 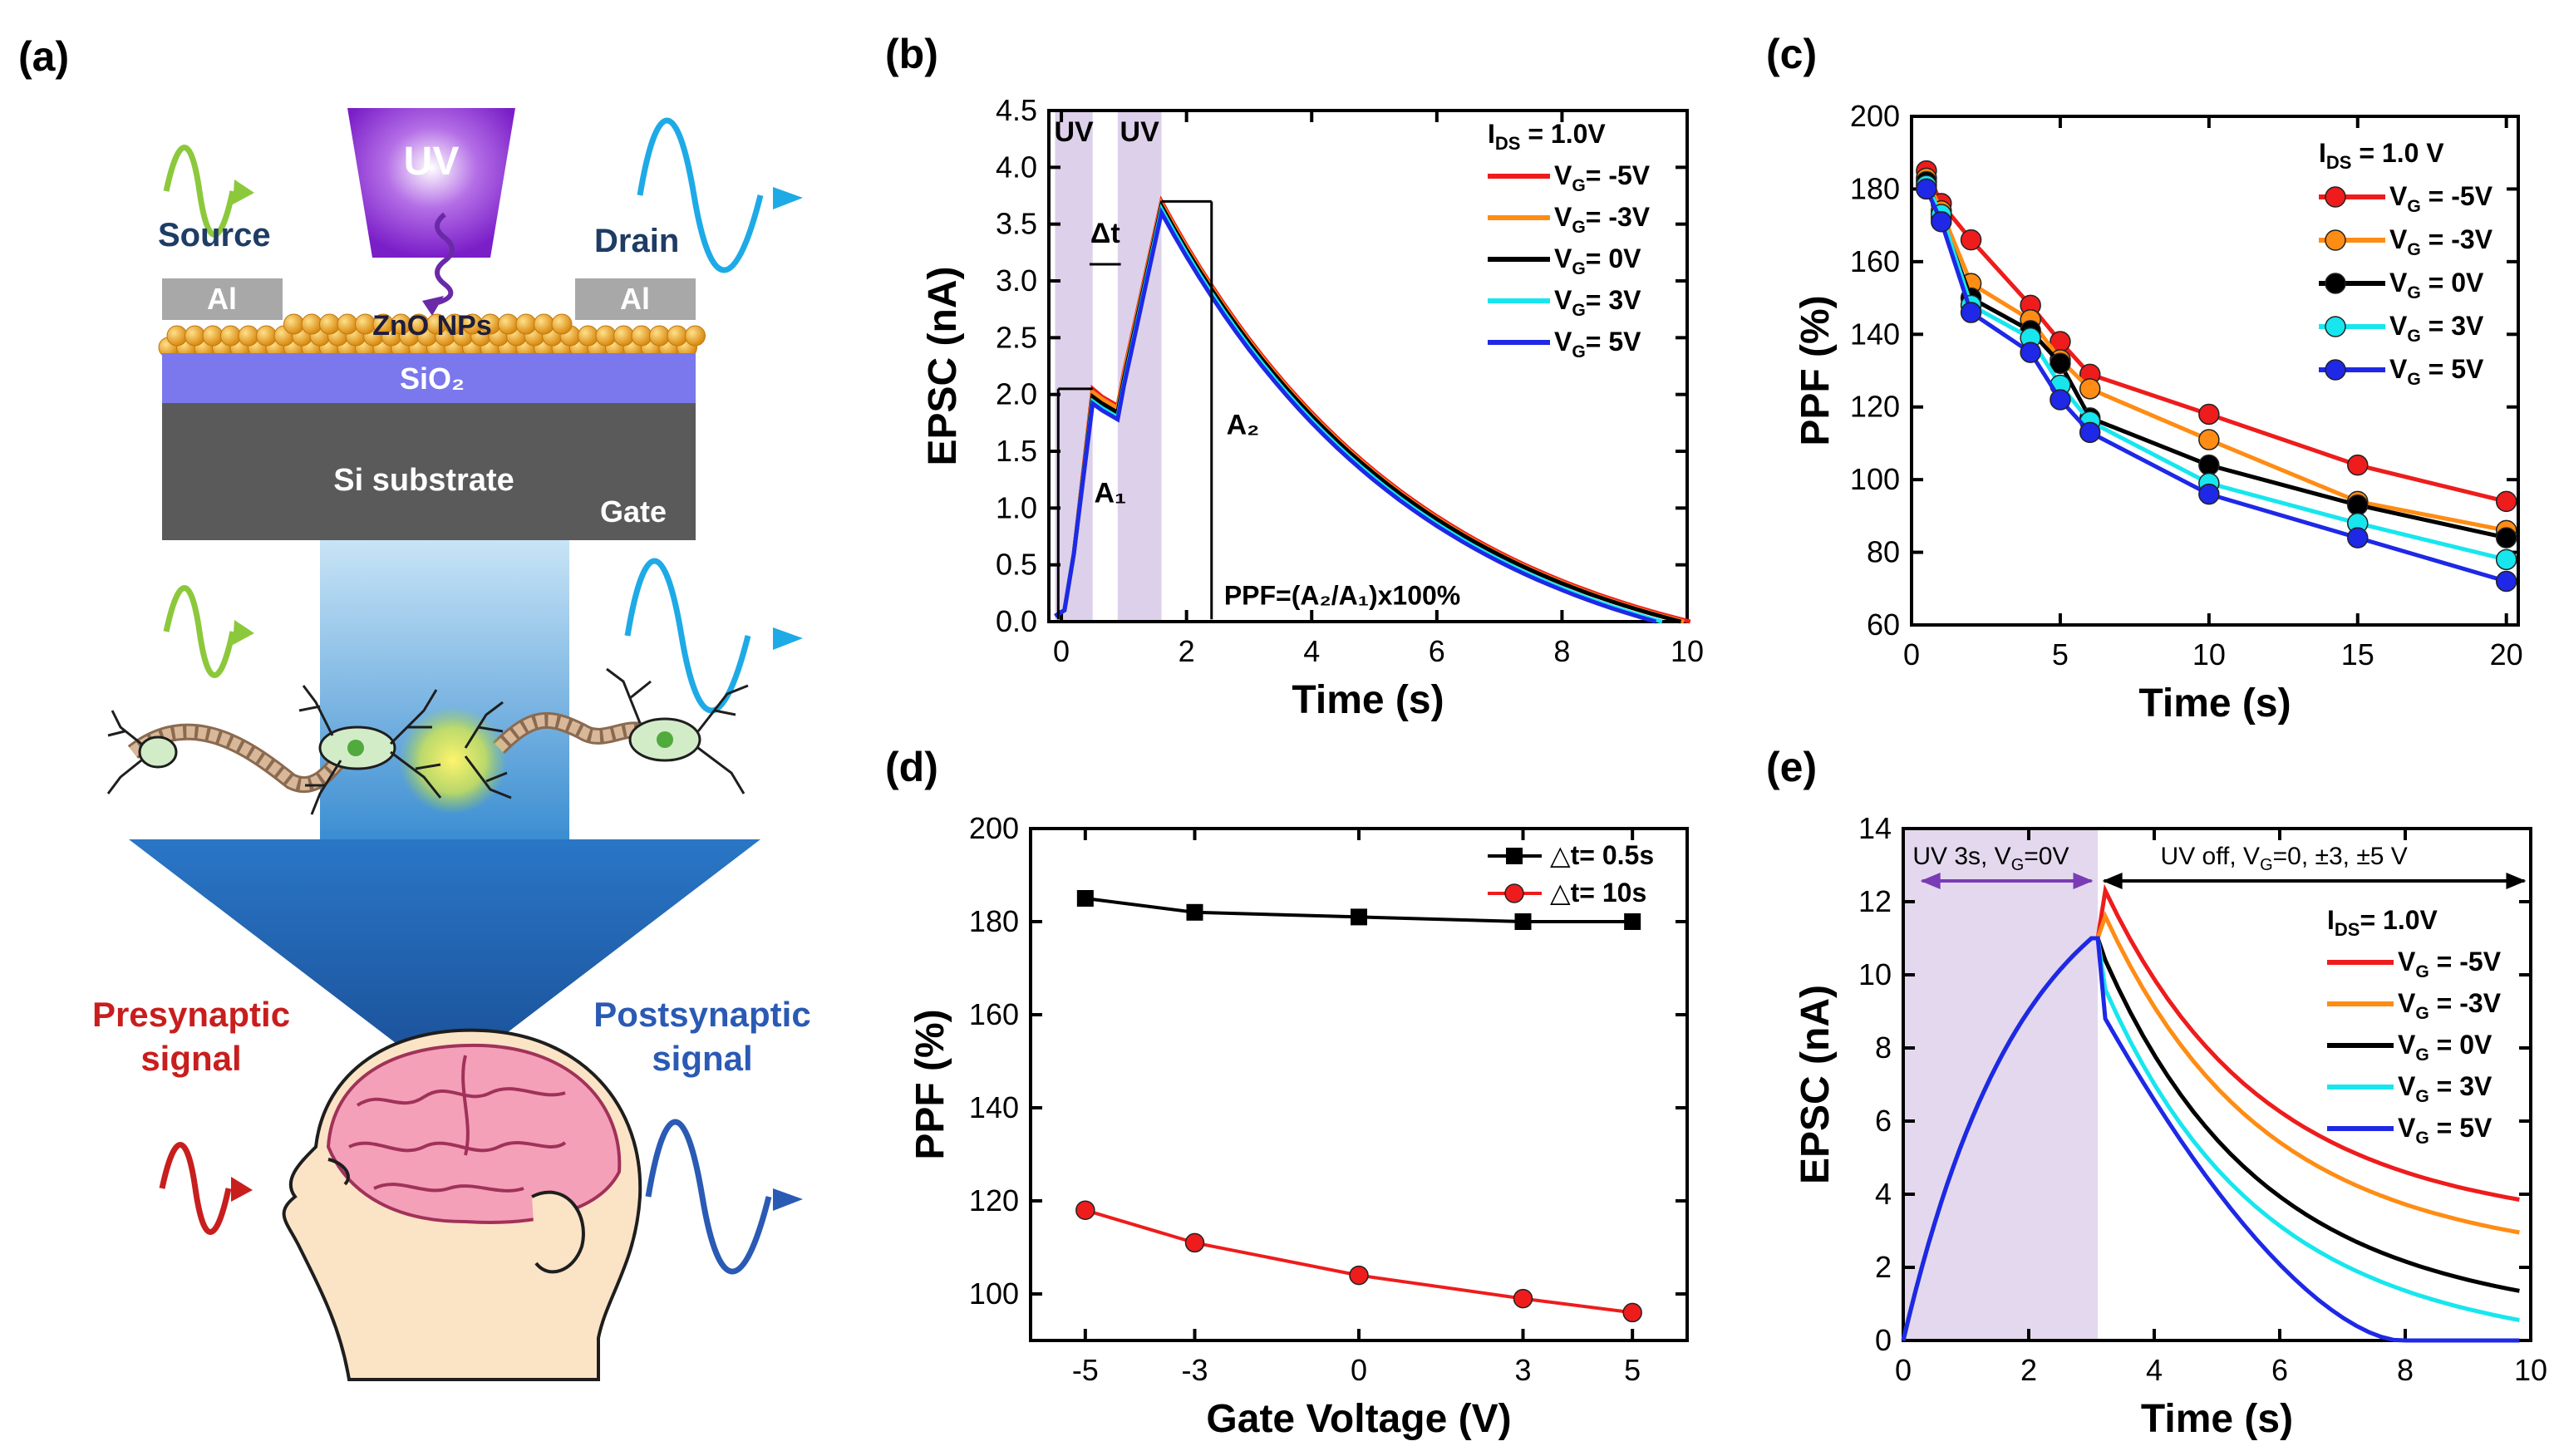 What do you see at coordinates (2112, 881) in the screenshot?
I see `uv-off-arrowhead-left` at bounding box center [2112, 881].